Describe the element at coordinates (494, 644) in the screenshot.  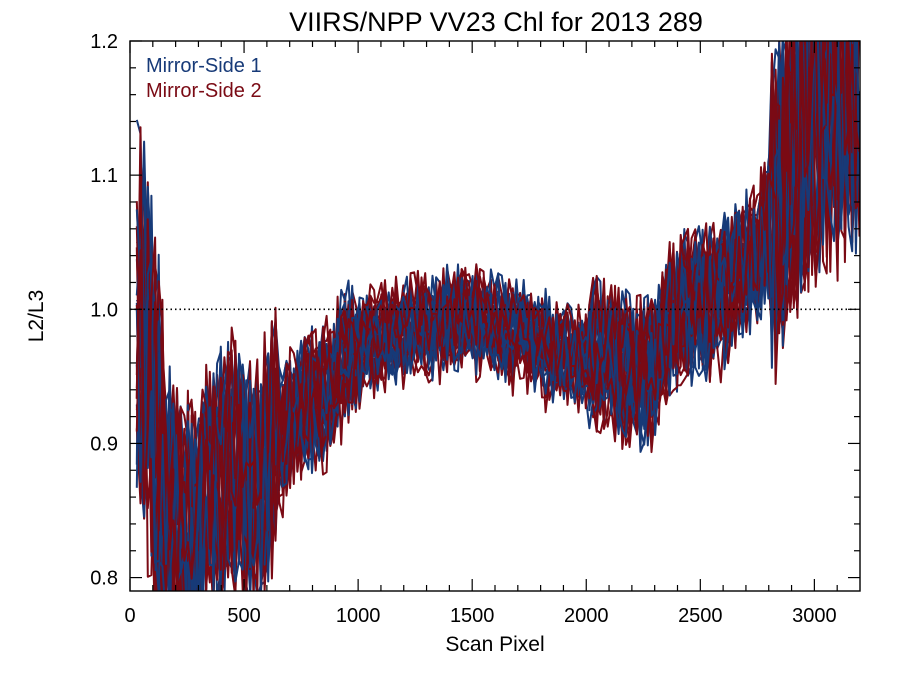
I see `x-axis-label: Scan Pixel` at that location.